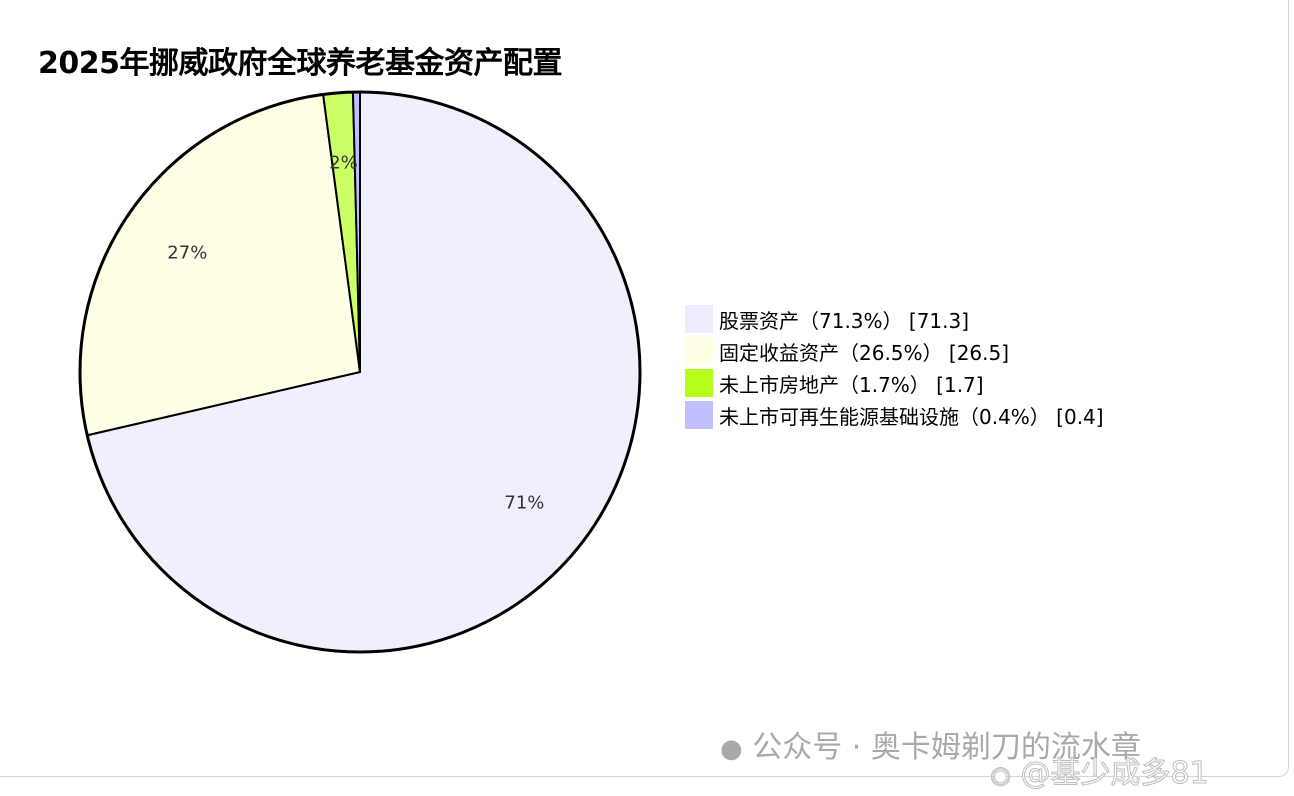  Describe the element at coordinates (1100, 774) in the screenshot. I see `weibo-watermark: ◉ @基少成多81` at that location.